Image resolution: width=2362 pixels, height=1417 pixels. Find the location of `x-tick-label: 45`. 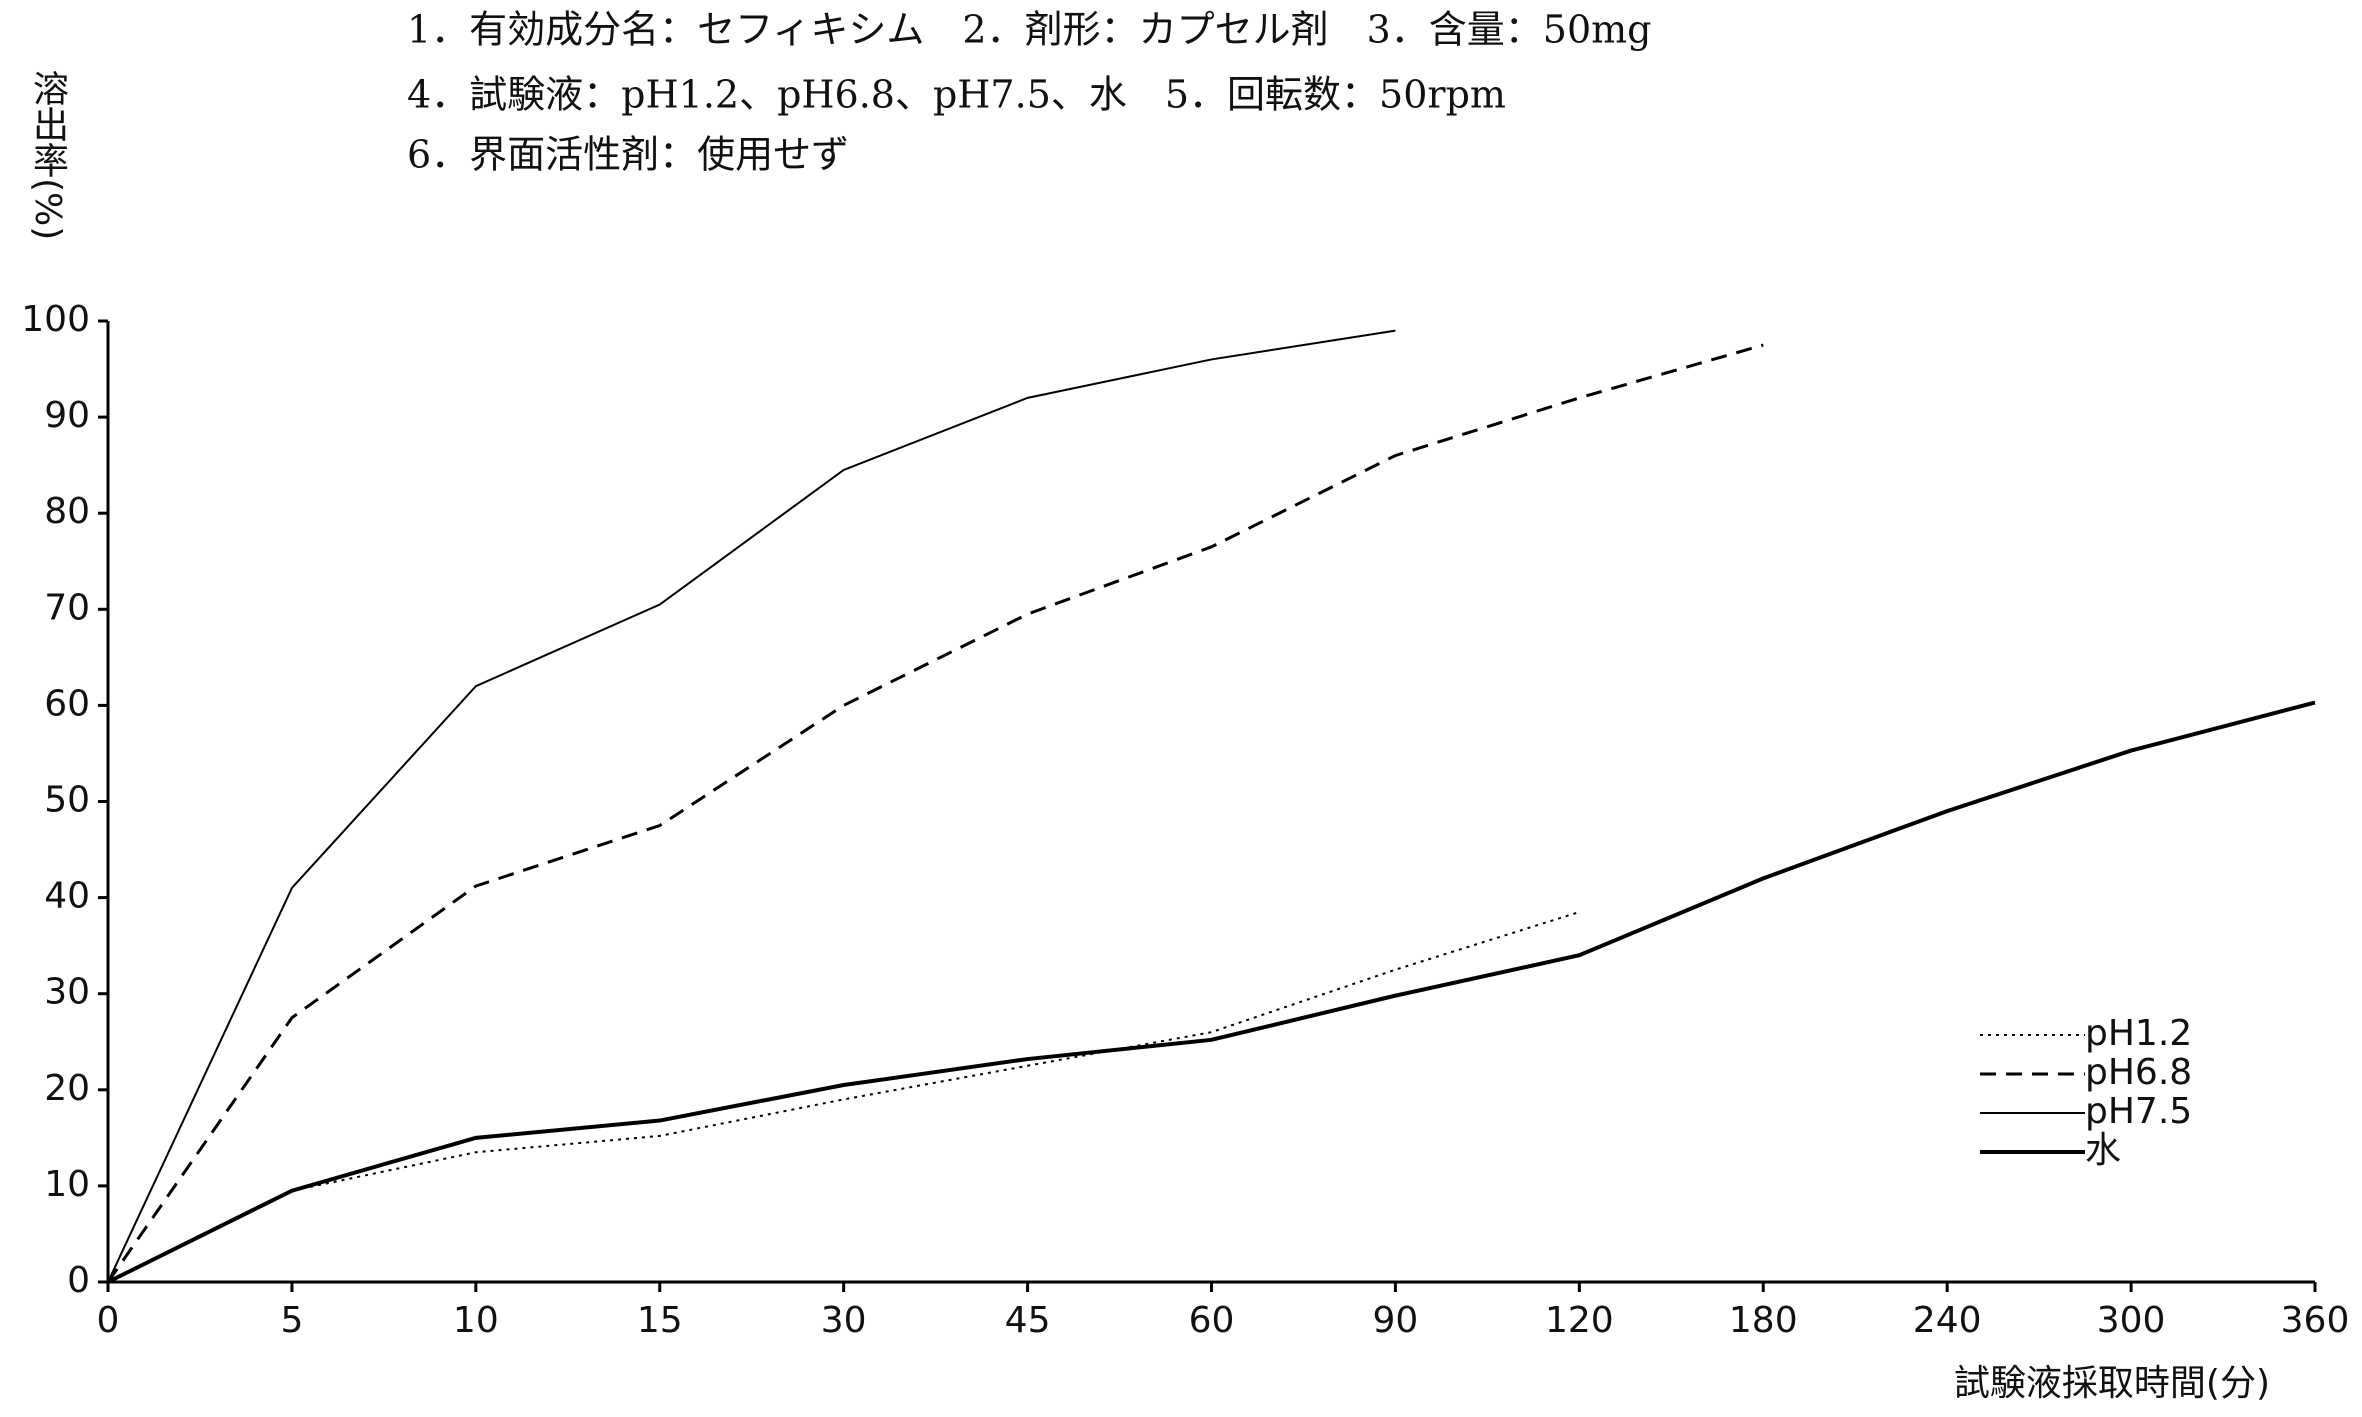

x-tick-label: 45 is located at coordinates (1028, 1320).